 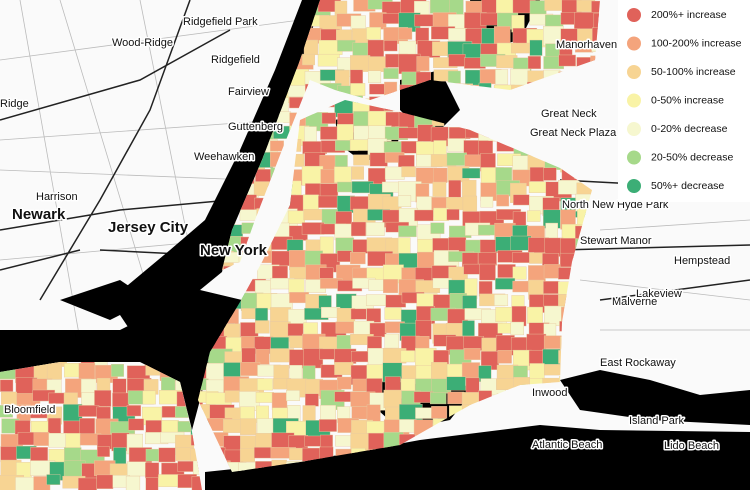 What do you see at coordinates (702, 261) in the screenshot?
I see `place-label: Hempstead` at bounding box center [702, 261].